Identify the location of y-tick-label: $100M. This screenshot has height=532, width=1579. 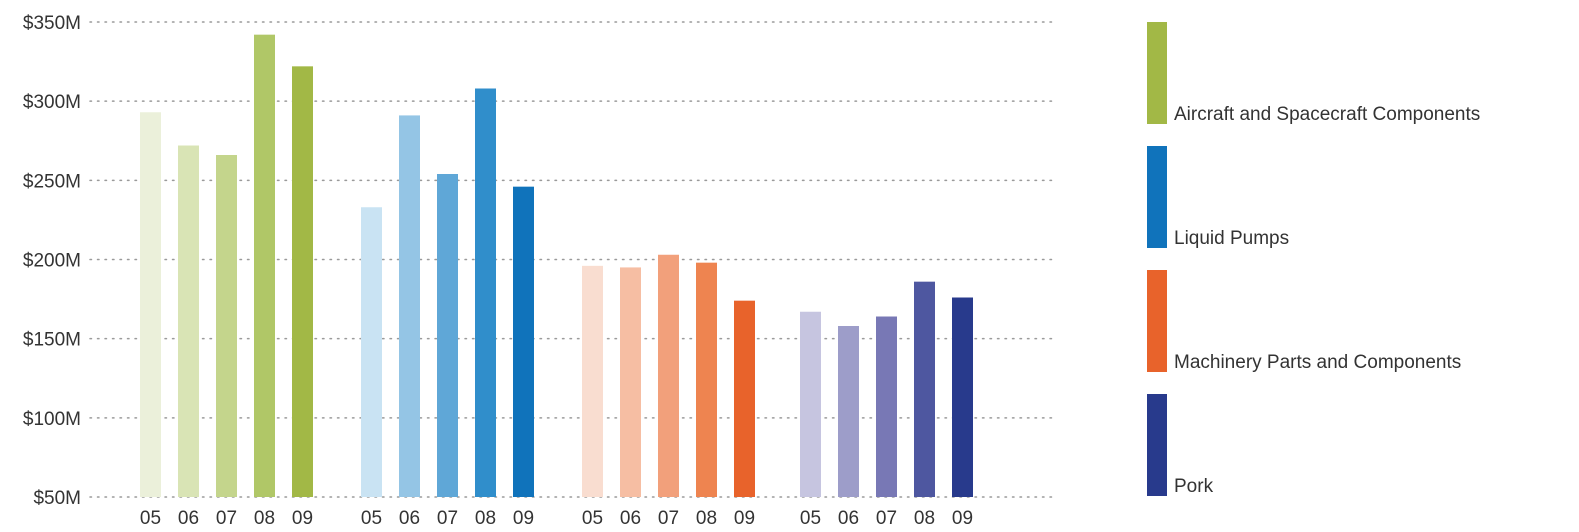
(52, 419).